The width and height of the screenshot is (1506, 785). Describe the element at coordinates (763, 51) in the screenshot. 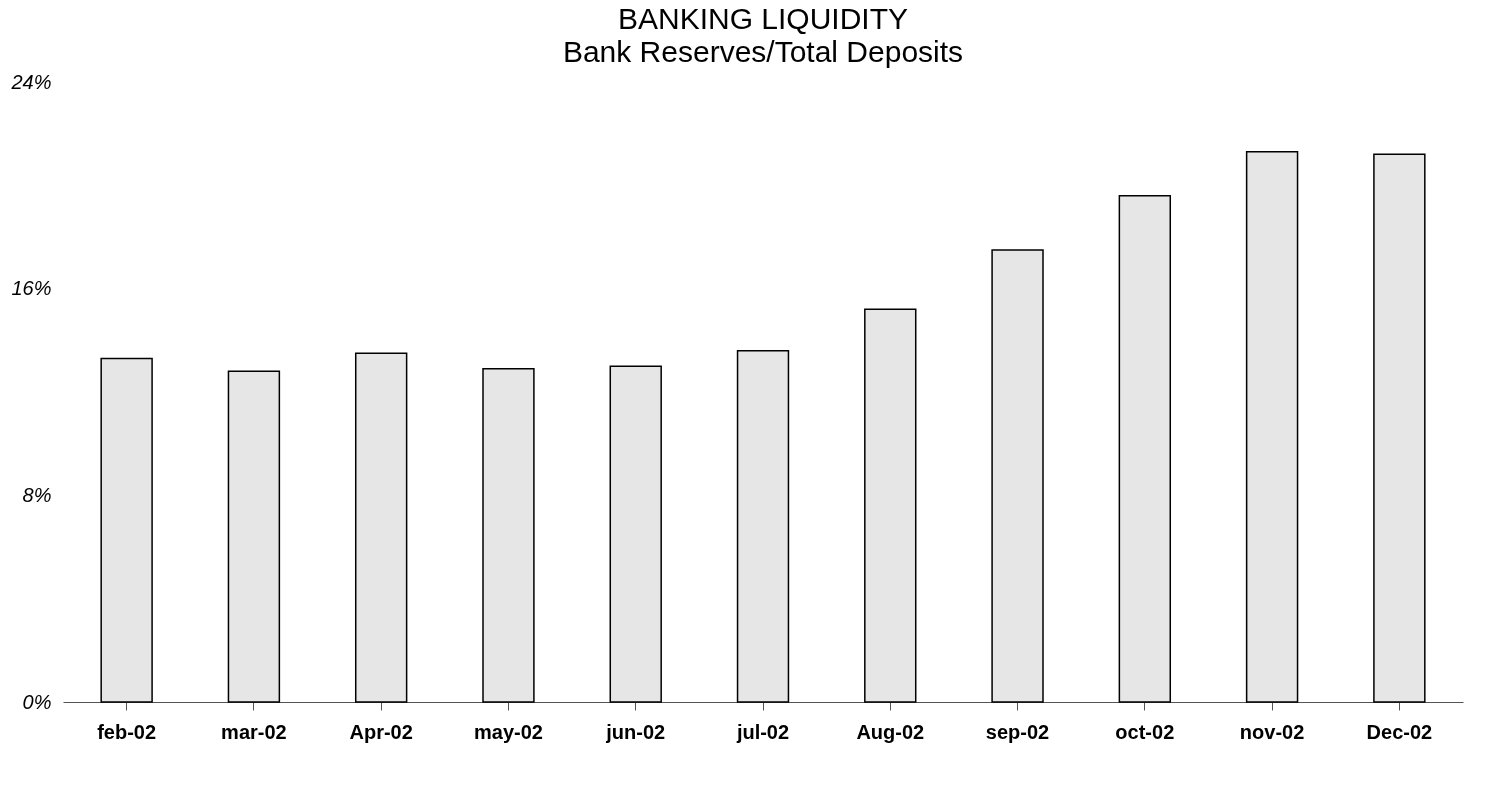

I see `chart-subtitle: Bank Reserves/Total Deposits` at that location.